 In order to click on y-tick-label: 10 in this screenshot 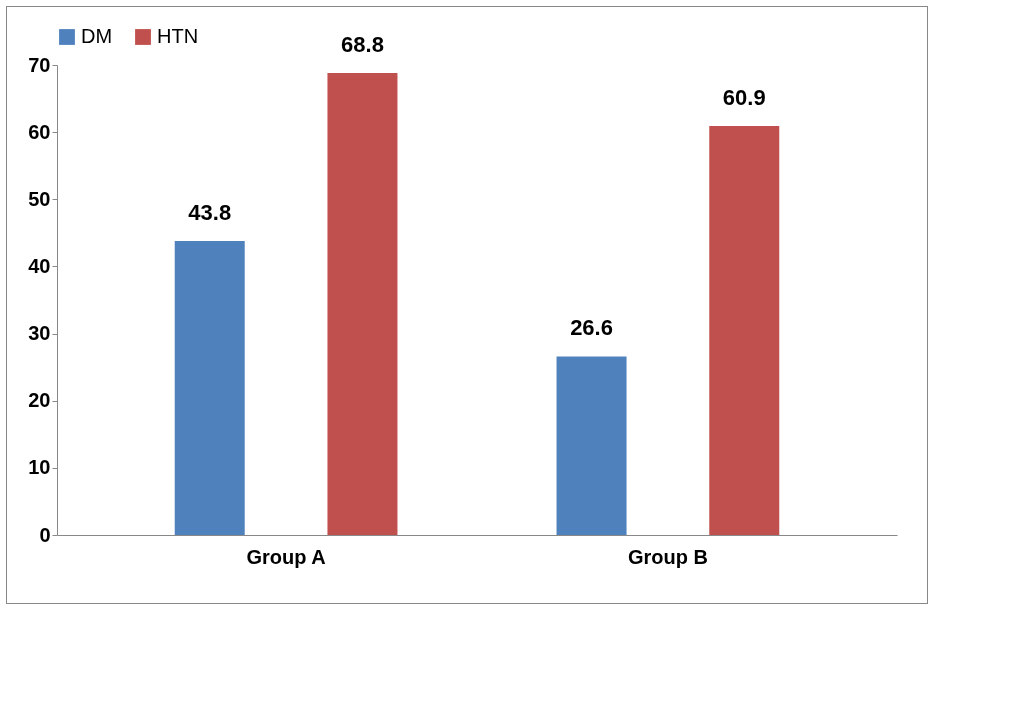, I will do `click(39, 467)`.